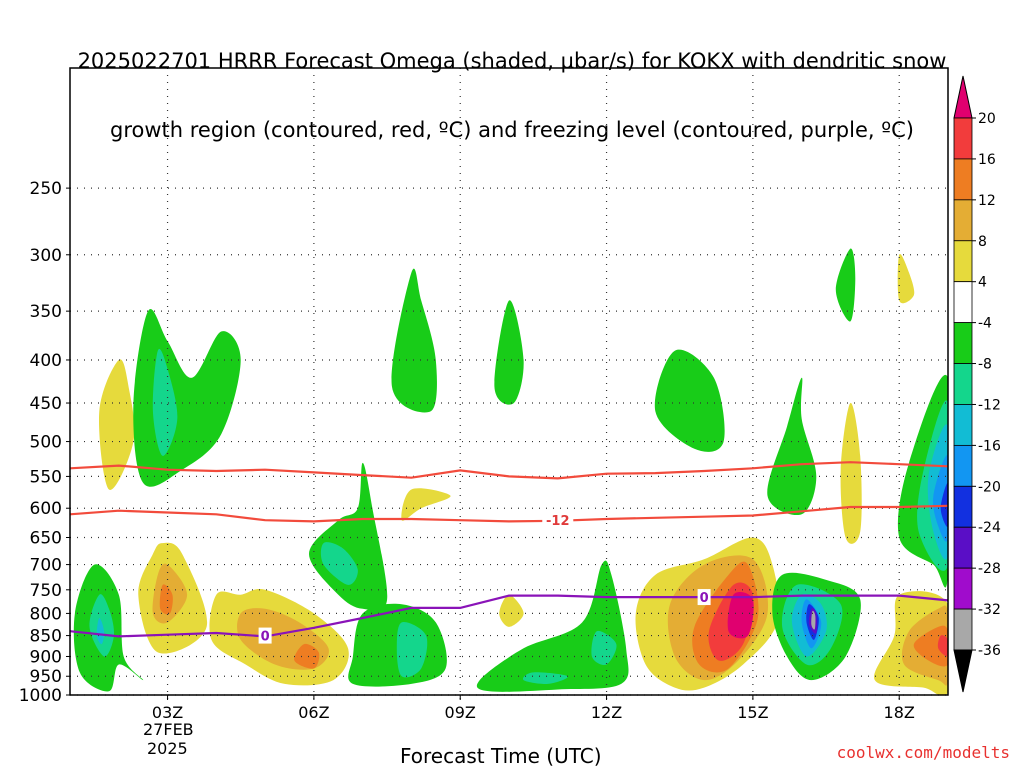 This screenshot has width=1024, height=768. I want to click on y-tick-300: 300, so click(46, 256).